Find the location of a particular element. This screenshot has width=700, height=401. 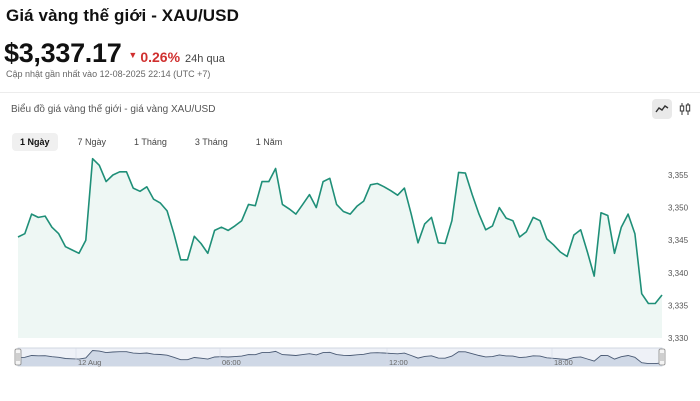

navigator-time-label: 18:00 is located at coordinates (563, 362).